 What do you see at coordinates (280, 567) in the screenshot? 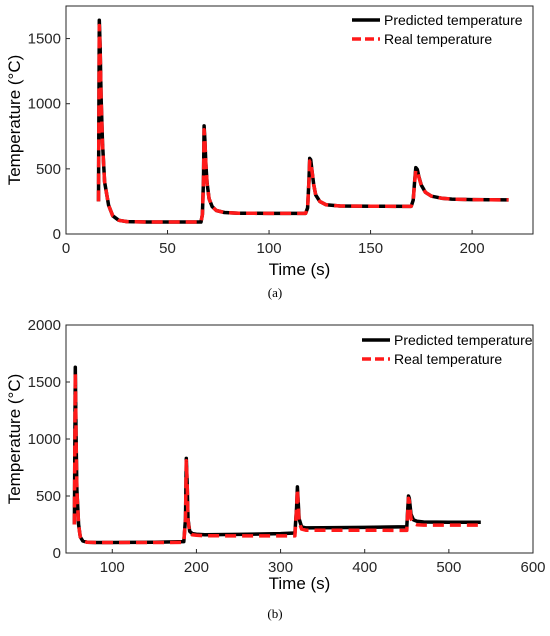
I see `x-tick-label: 300` at bounding box center [280, 567].